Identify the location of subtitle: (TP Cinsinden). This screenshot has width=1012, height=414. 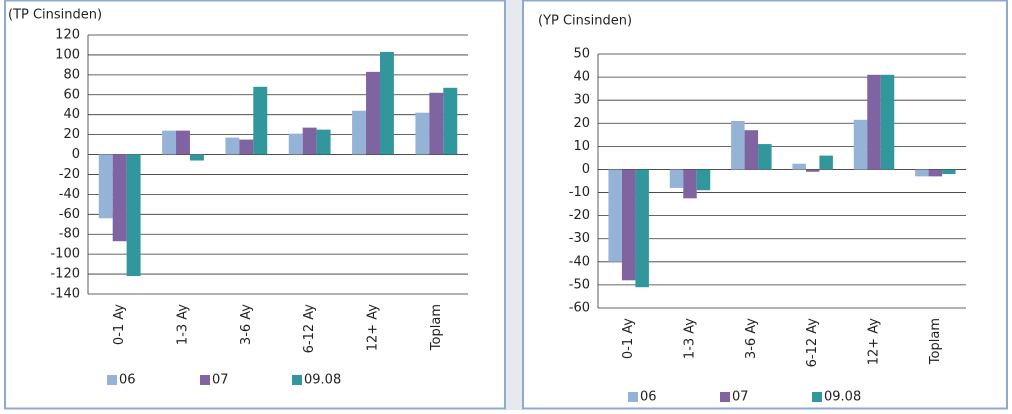
(55, 15).